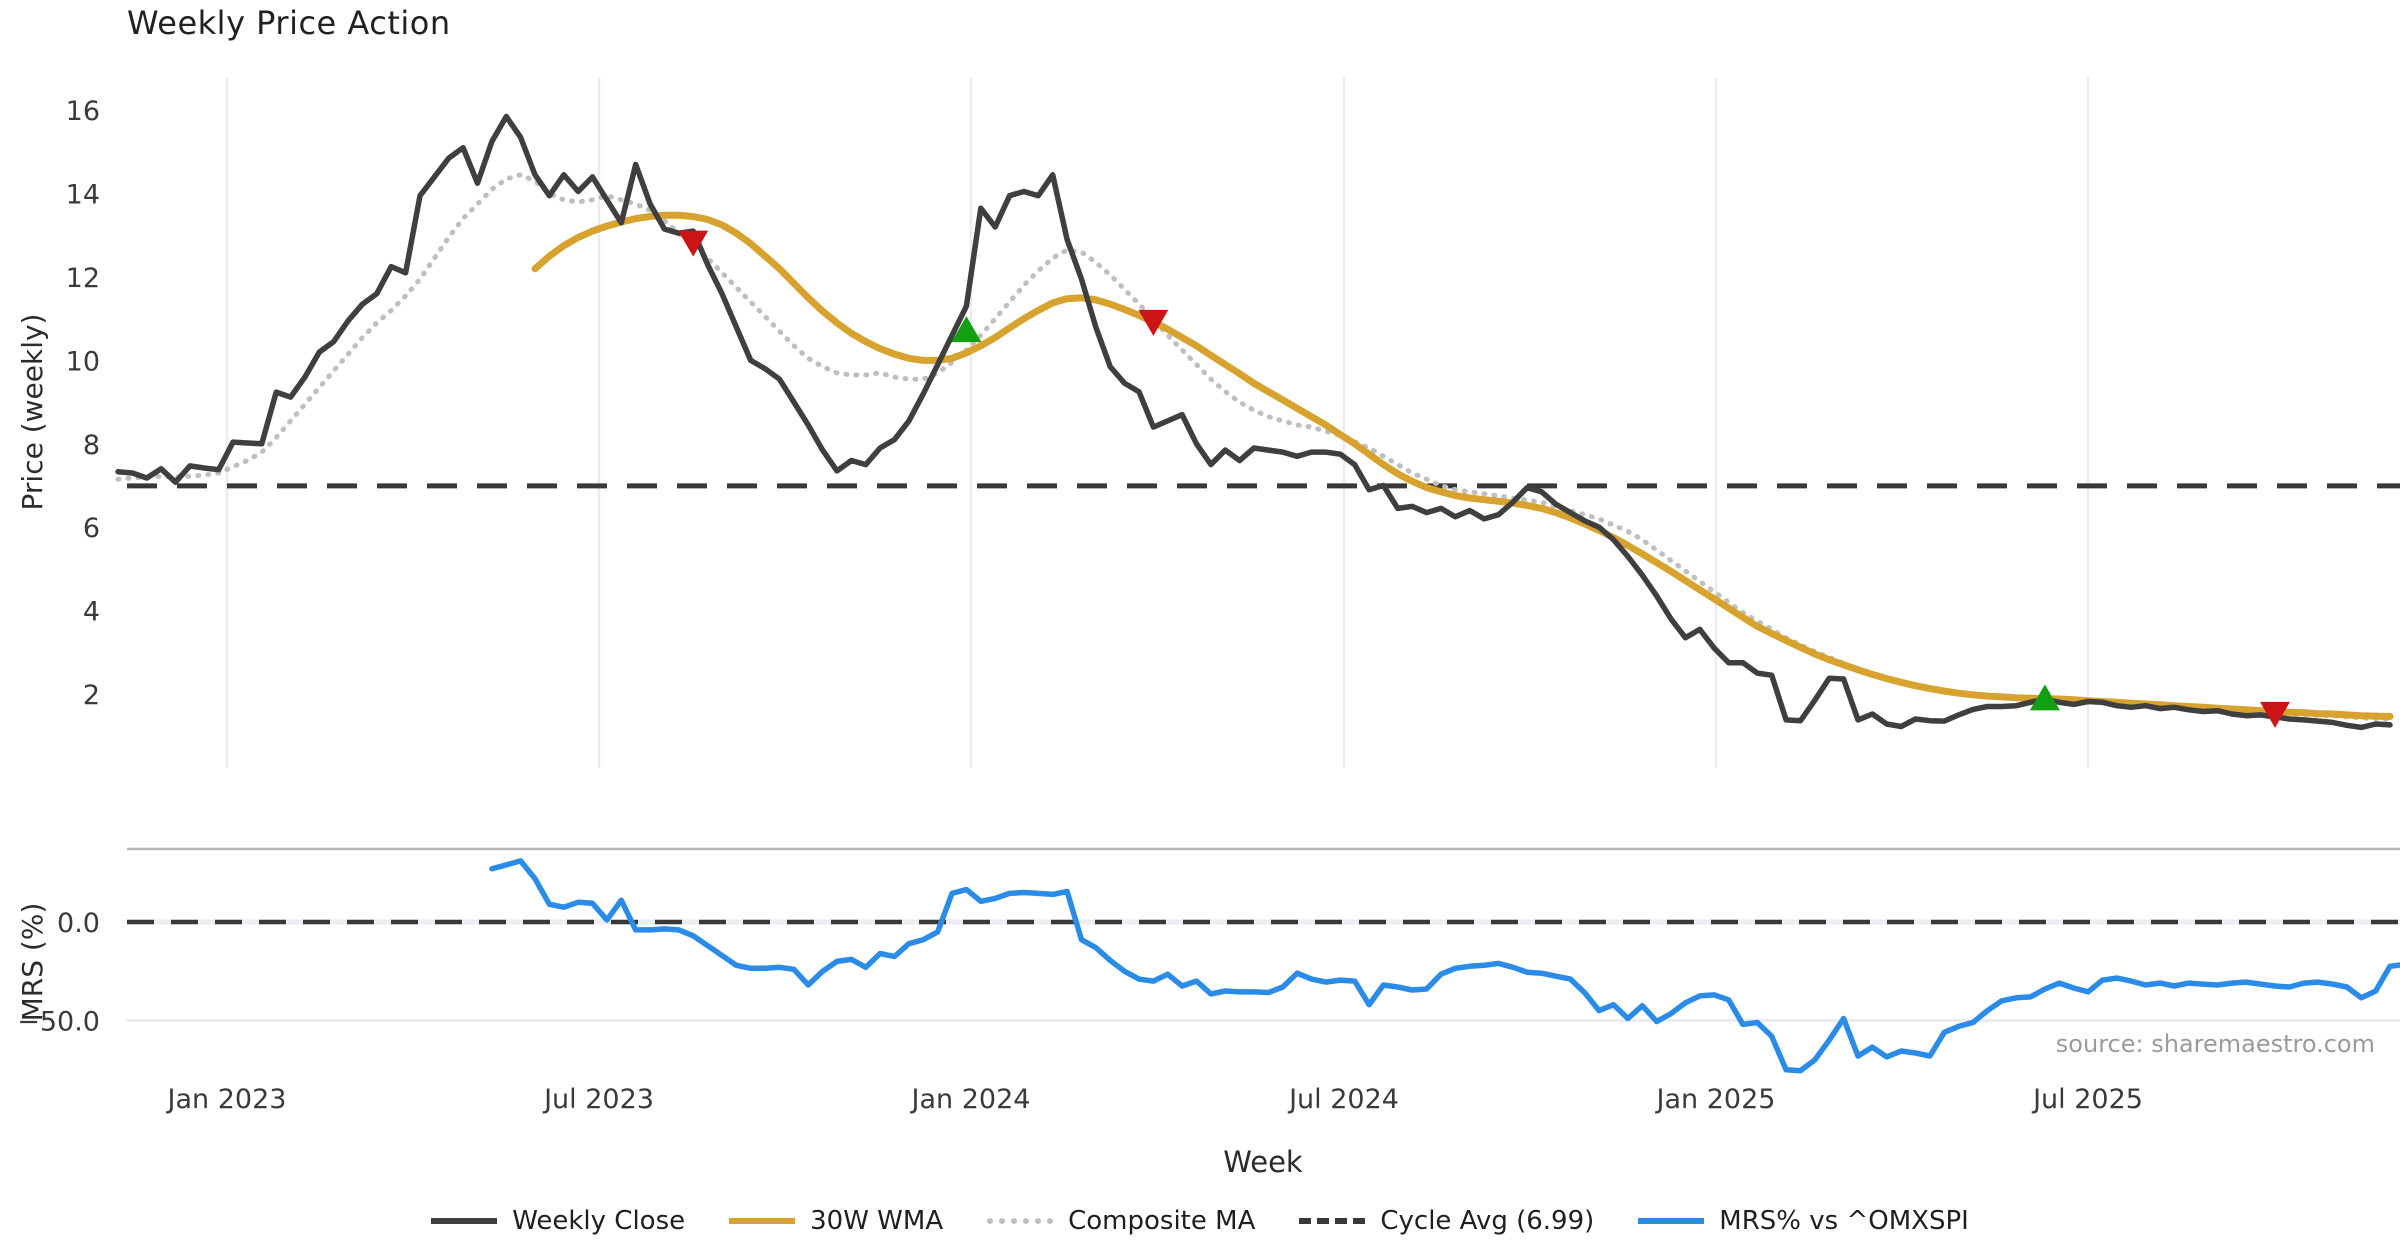  I want to click on legend-item: Cycle Avg (6.99), so click(1446, 1221).